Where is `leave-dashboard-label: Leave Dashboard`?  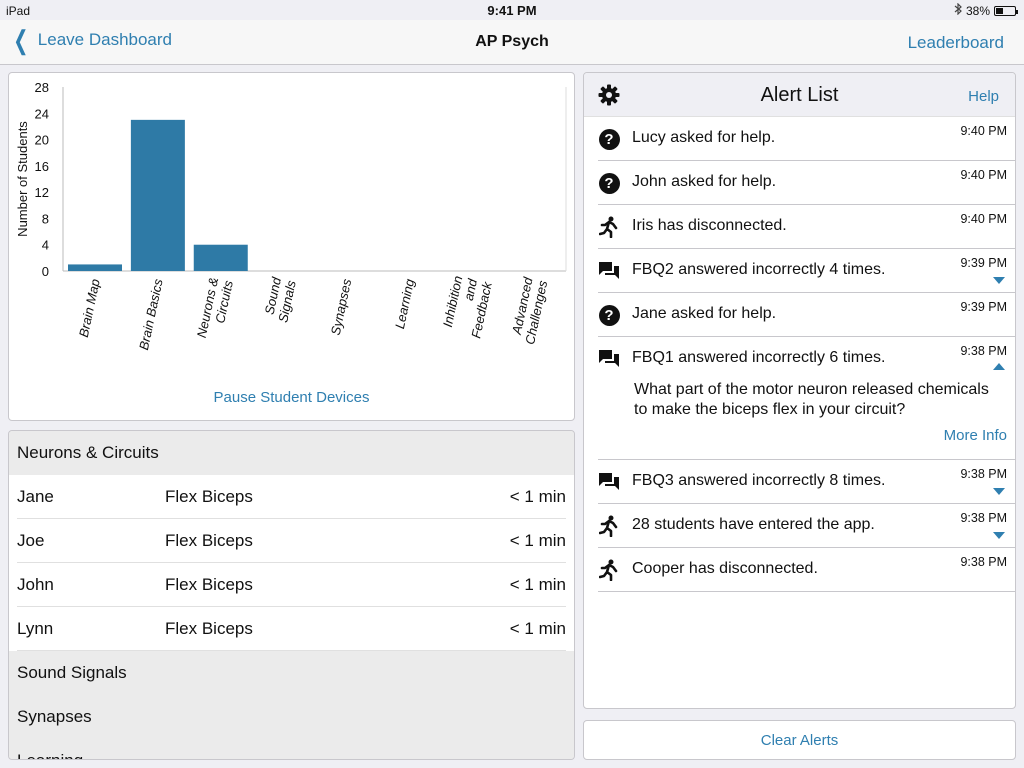
leave-dashboard-label: Leave Dashboard is located at coordinates (105, 39).